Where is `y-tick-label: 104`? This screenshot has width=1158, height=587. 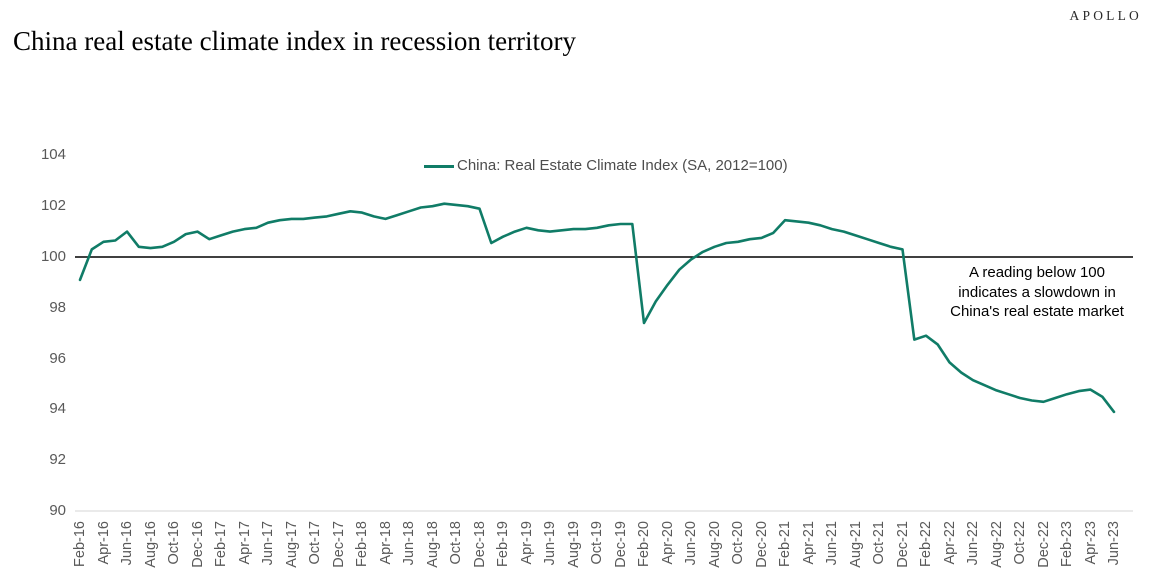 y-tick-label: 104 is located at coordinates (53, 155).